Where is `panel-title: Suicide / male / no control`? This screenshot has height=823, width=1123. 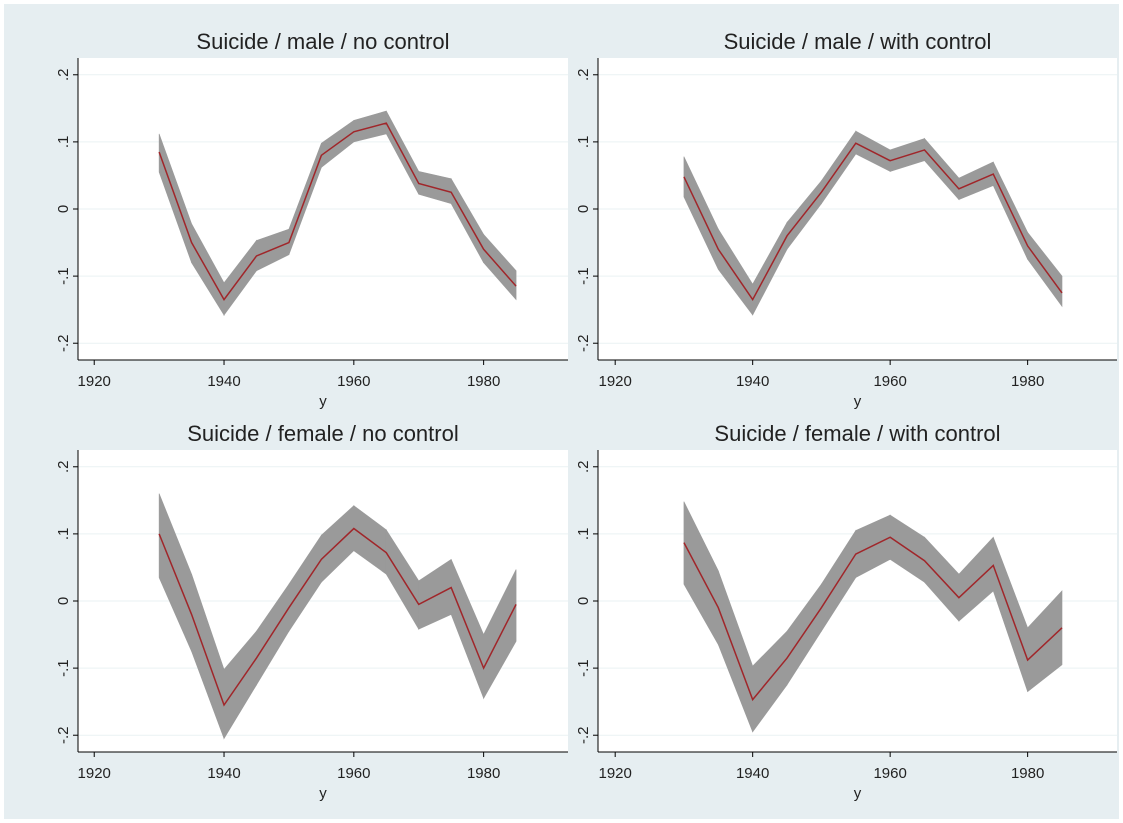
panel-title: Suicide / male / no control is located at coordinates (322, 41).